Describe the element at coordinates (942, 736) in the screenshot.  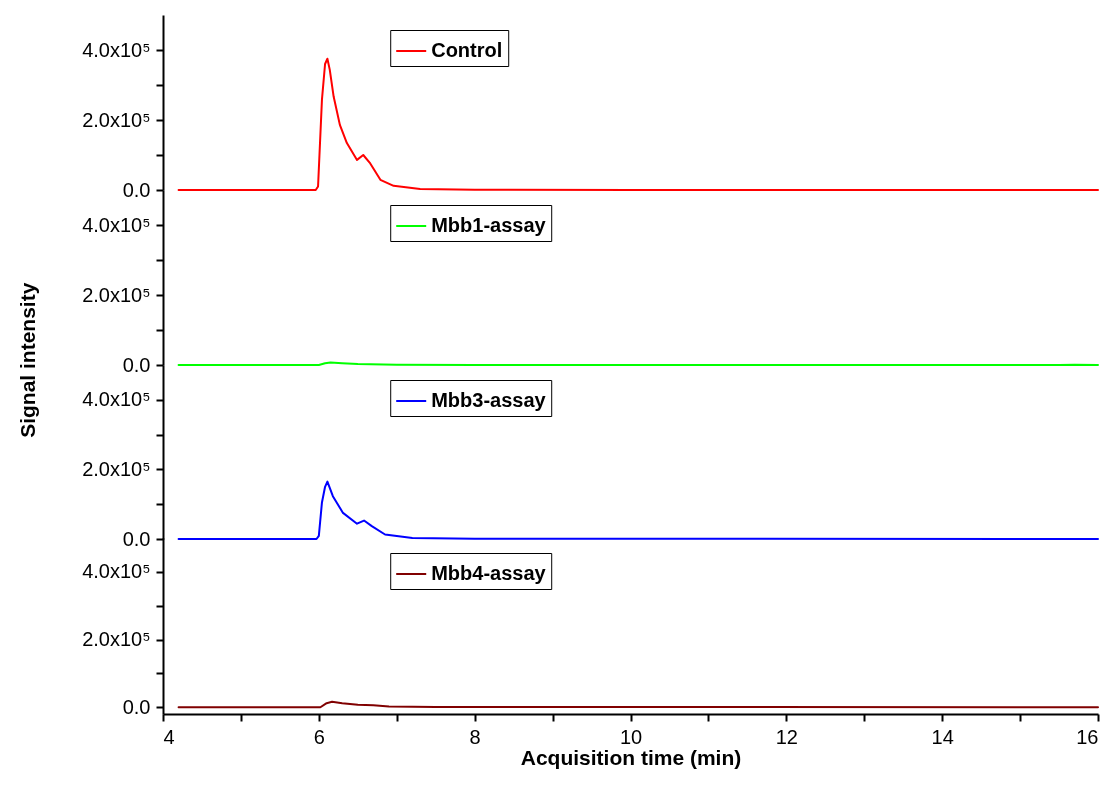
I see `x-tick-label: 14` at that location.